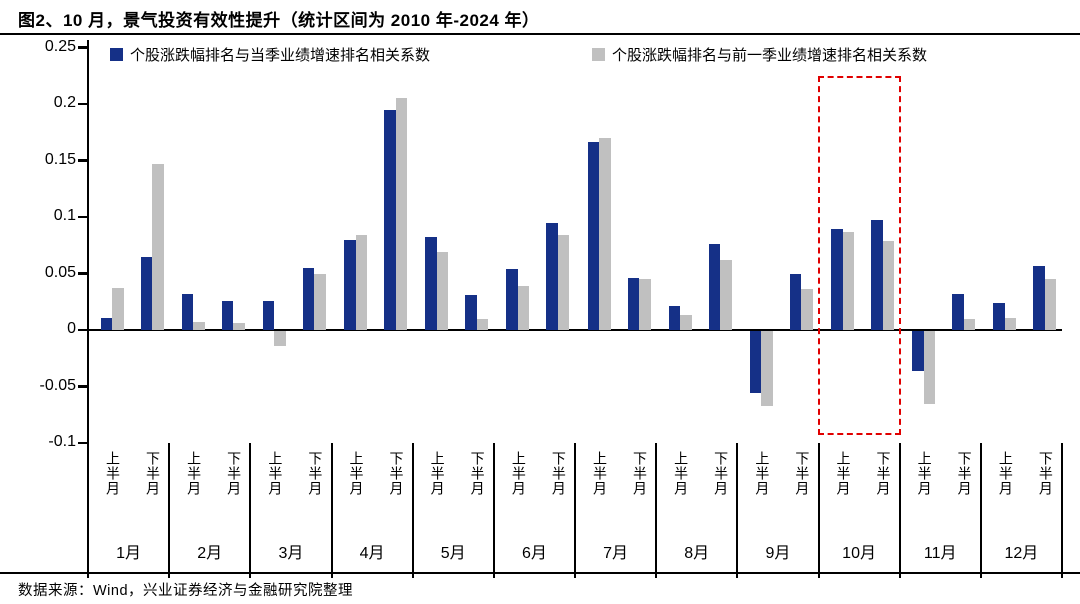 The width and height of the screenshot is (1080, 604). Describe the element at coordinates (210, 553) in the screenshot. I see `month-label: 2月` at that location.